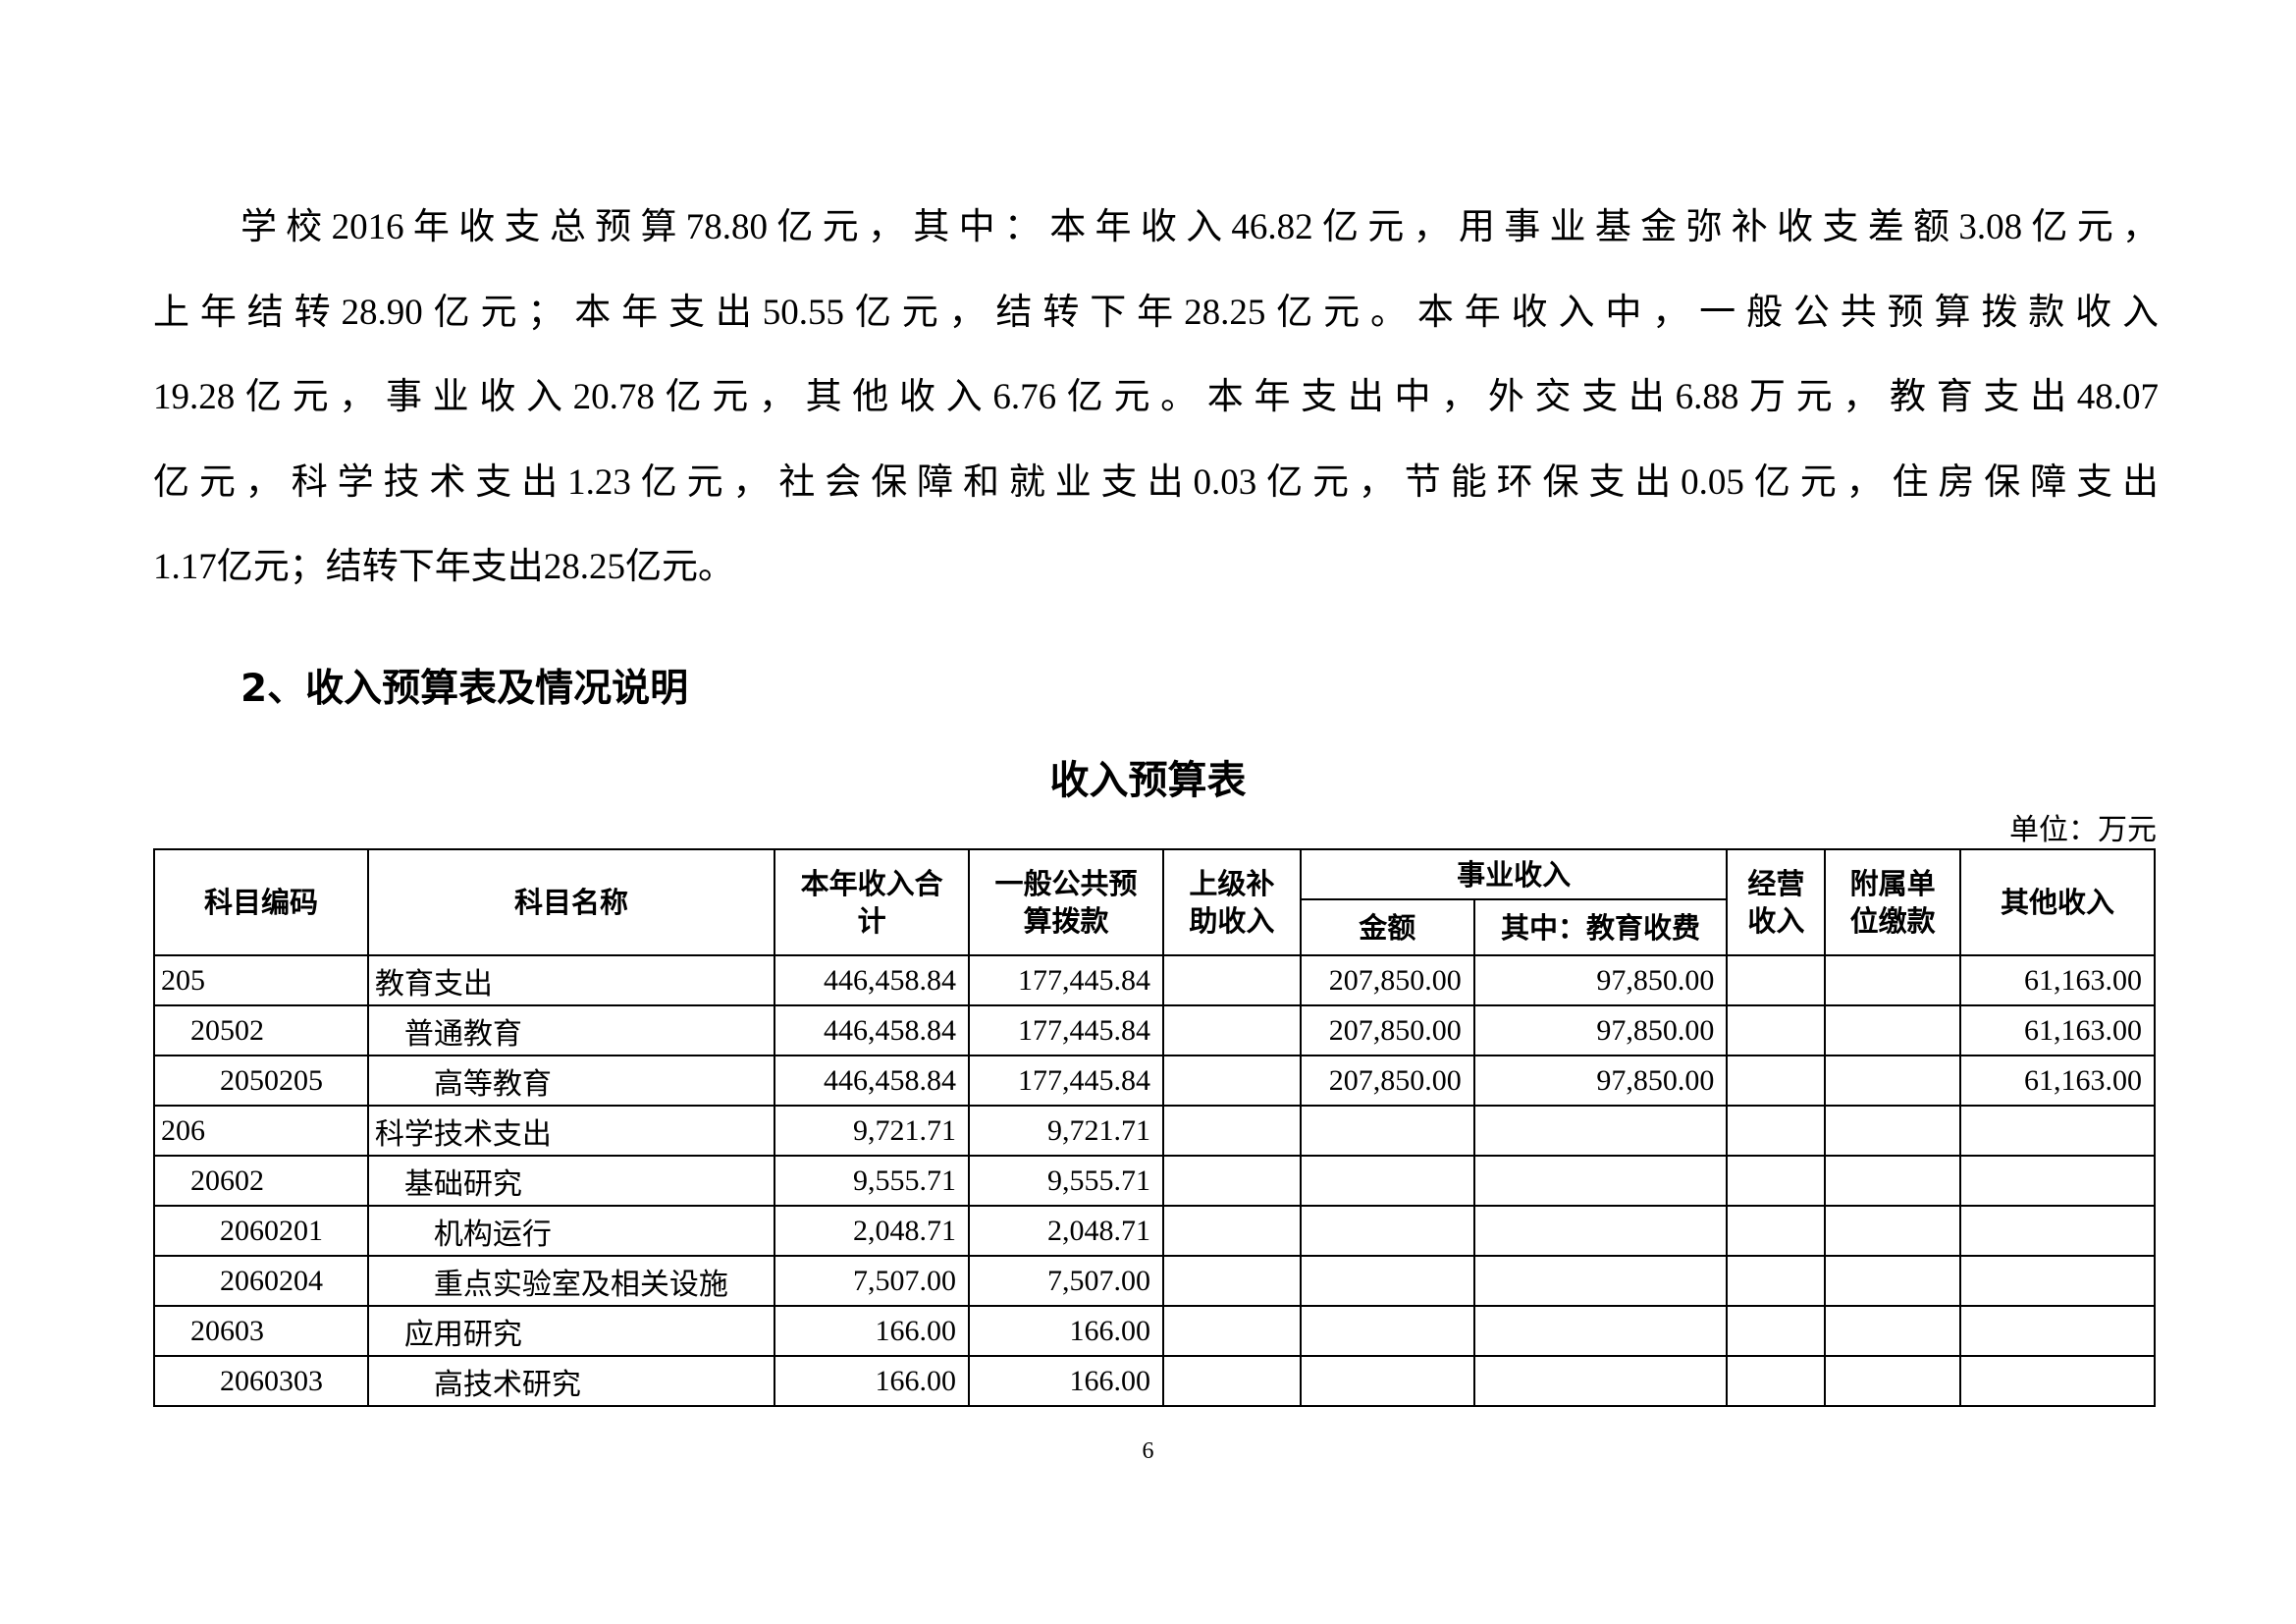 Image resolution: width=2296 pixels, height=1624 pixels. Describe the element at coordinates (571, 980) in the screenshot. I see `cell-name: 教育支出` at that location.